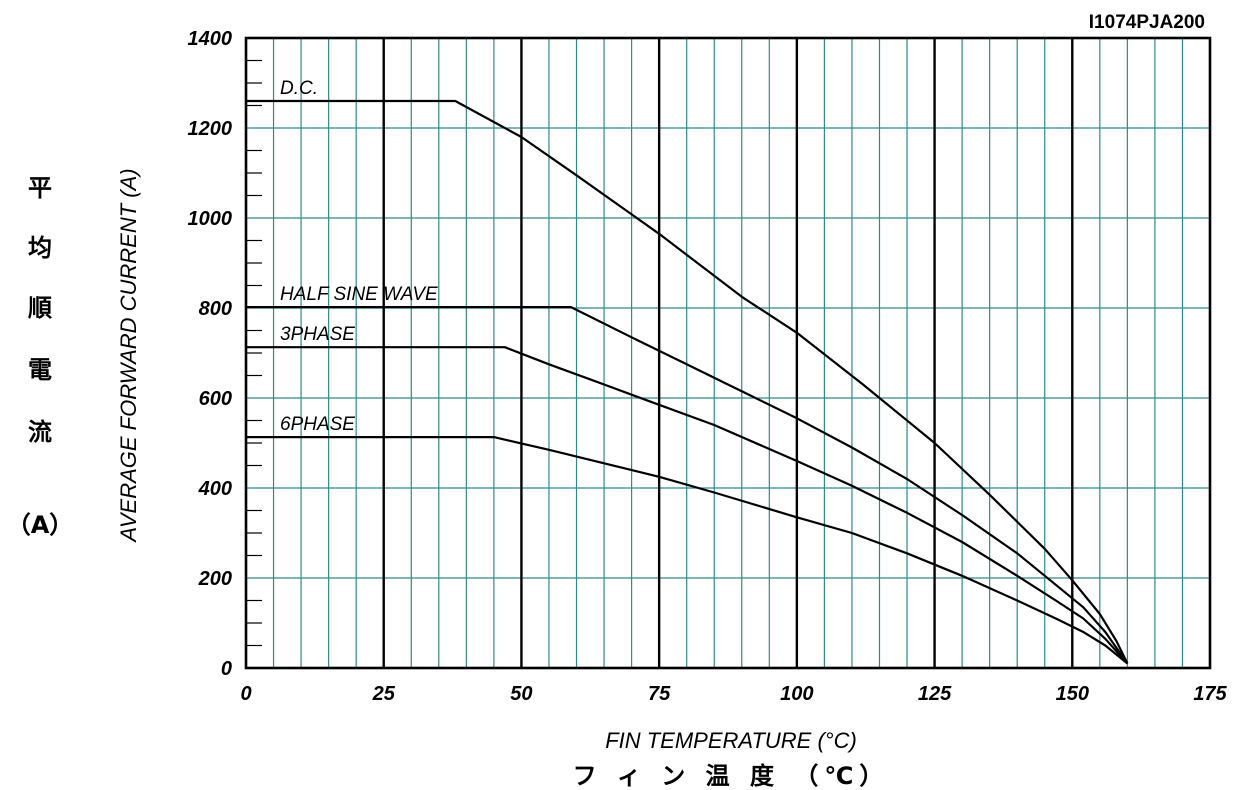 Image resolution: width=1235 pixels, height=790 pixels. What do you see at coordinates (731, 776) in the screenshot?
I see `x-axis-label-jp: フ ィ ン 温 度 （℃）` at bounding box center [731, 776].